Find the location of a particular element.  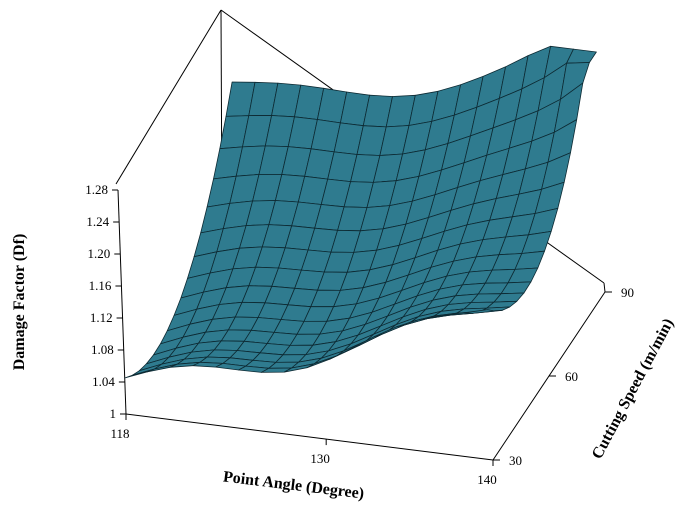

y-tick-label: 30 is located at coordinates (515, 460).